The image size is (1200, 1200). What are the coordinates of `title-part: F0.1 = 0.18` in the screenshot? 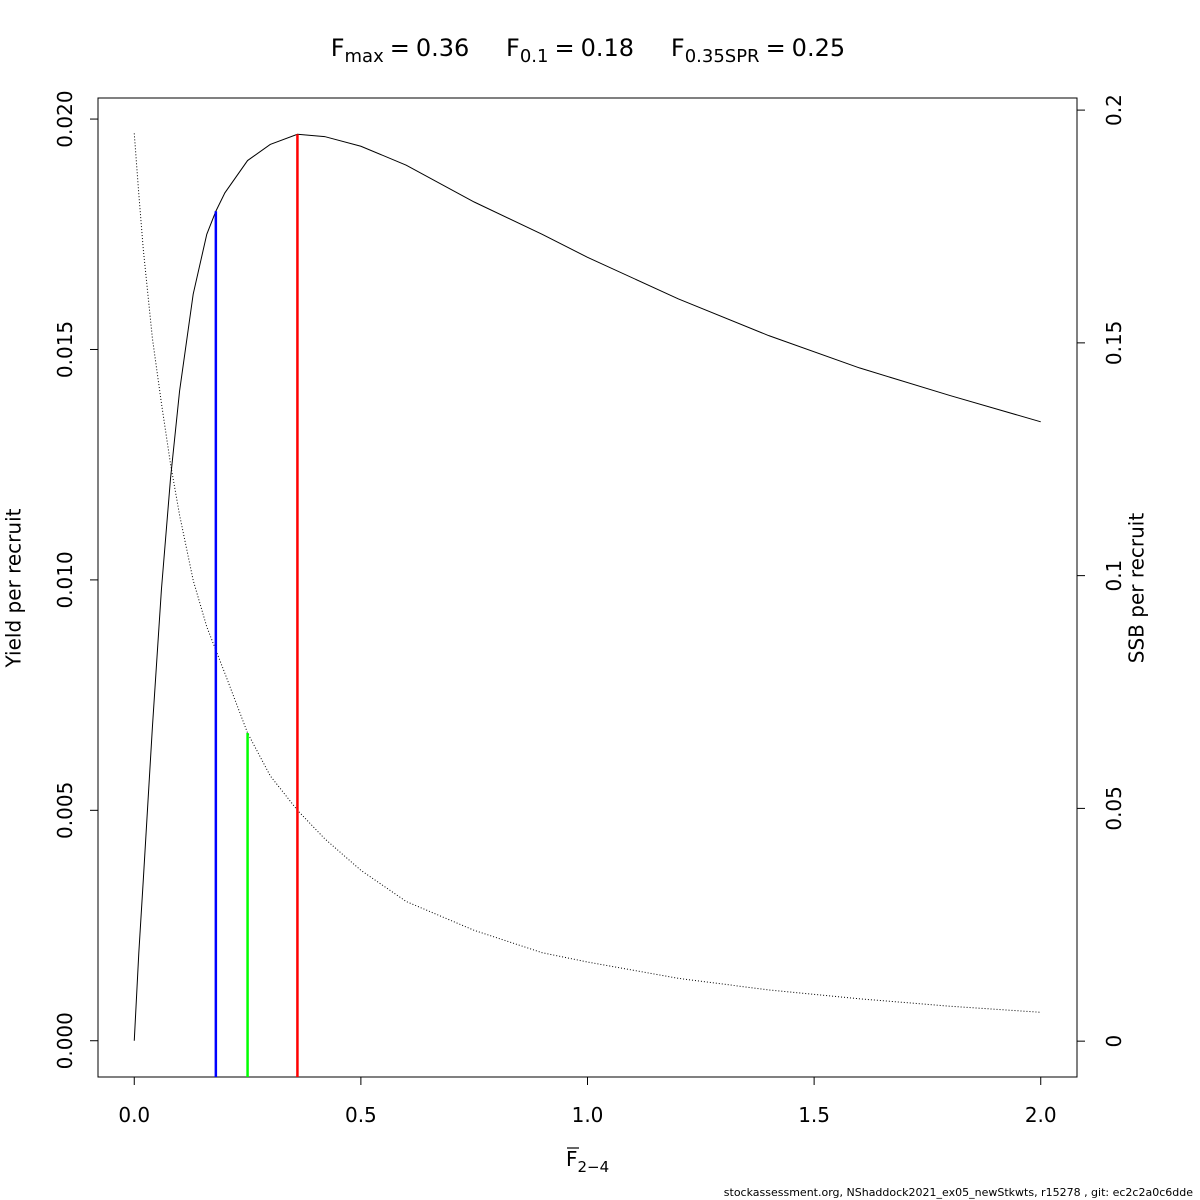 It's located at (570, 50).